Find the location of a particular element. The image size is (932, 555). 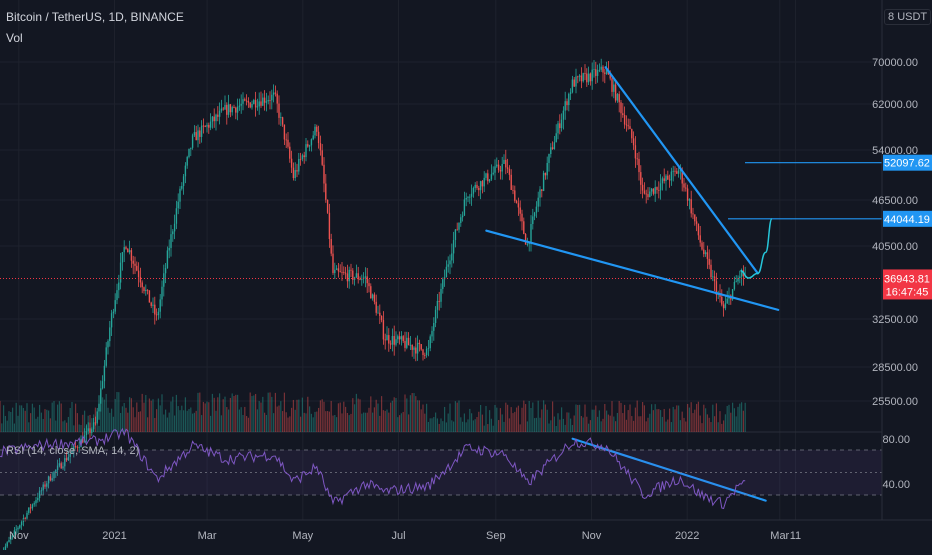

symbol-title: Bitcoin / TetherUS, 1D, BINANCE is located at coordinates (95, 17).